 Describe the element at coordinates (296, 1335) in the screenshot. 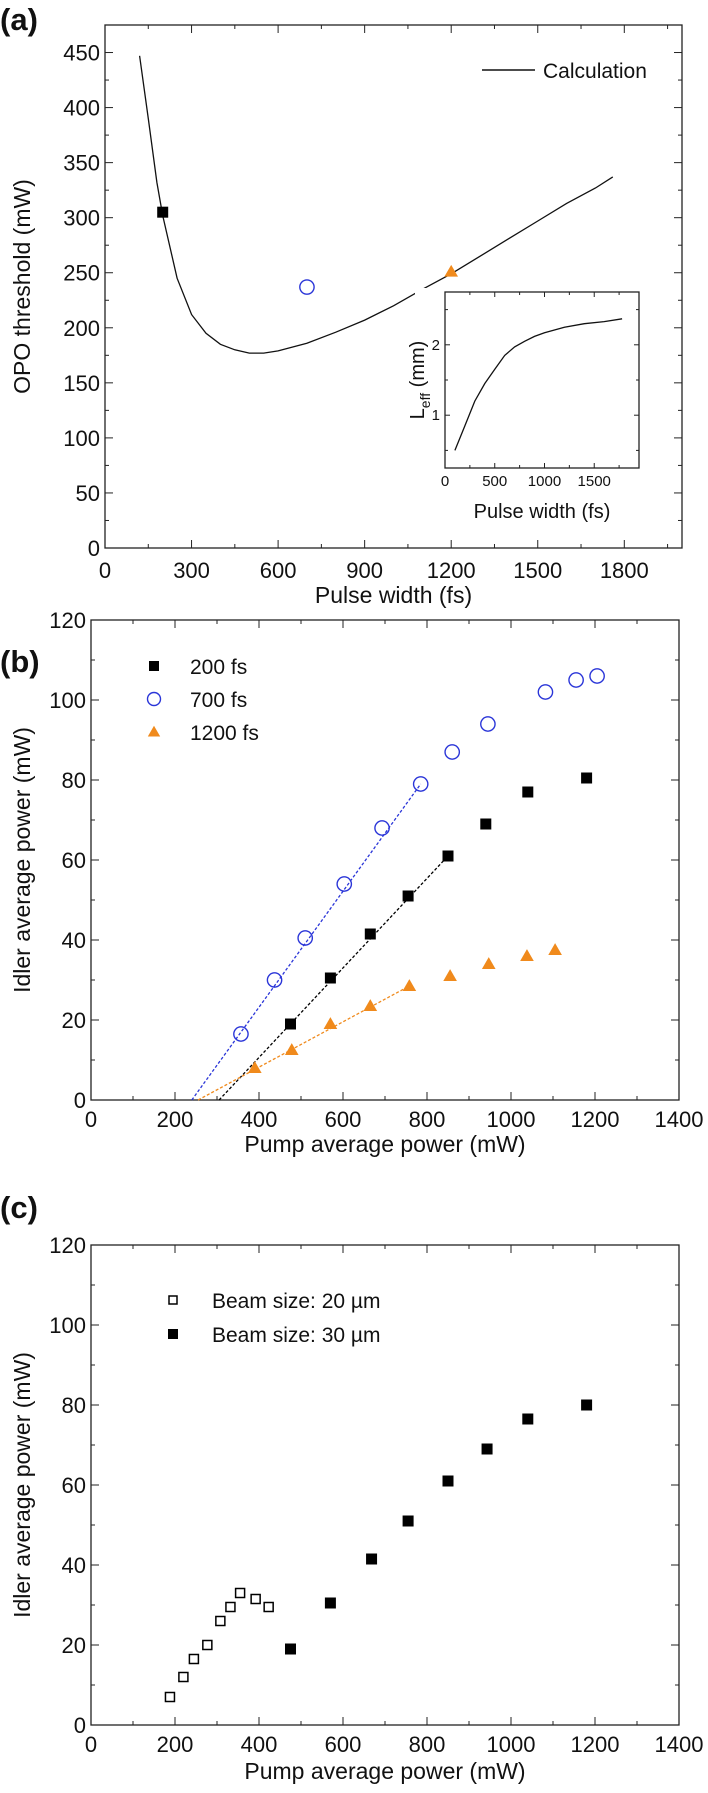

I see `legend-label: Beam size: 30 µm` at that location.